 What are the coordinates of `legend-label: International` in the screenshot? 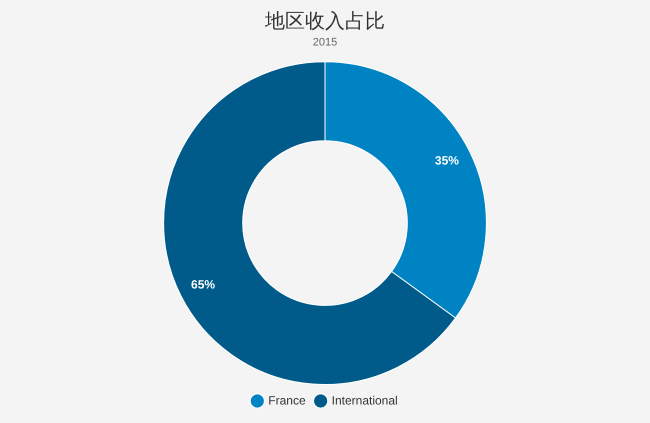 It's located at (365, 400).